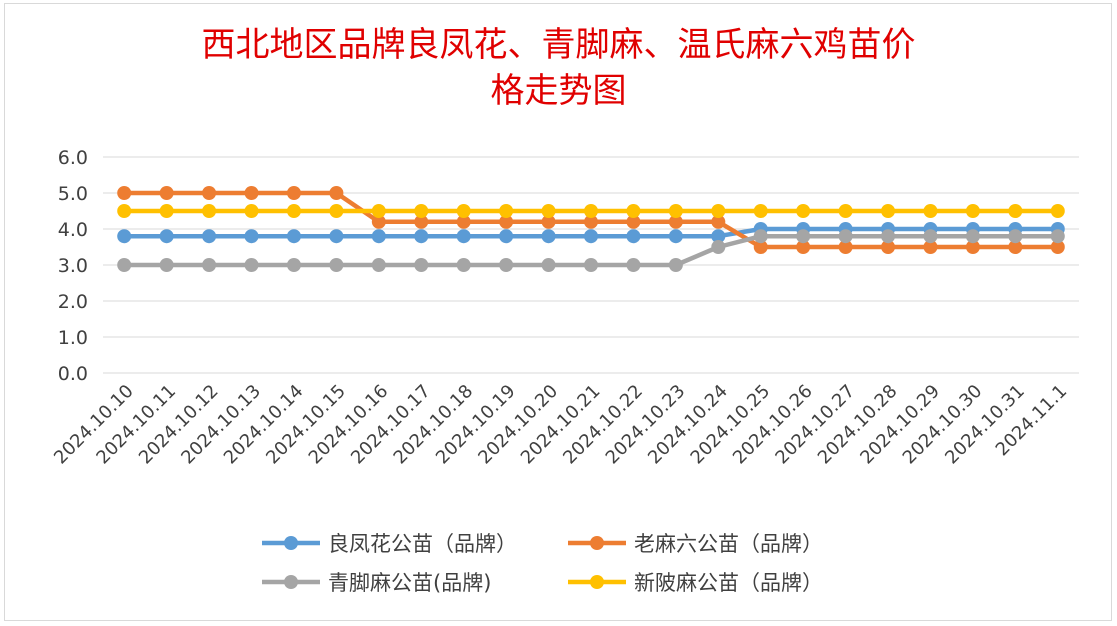 This screenshot has width=1117, height=626. I want to click on chart-title-line-2: 格走势图, so click(558, 91).